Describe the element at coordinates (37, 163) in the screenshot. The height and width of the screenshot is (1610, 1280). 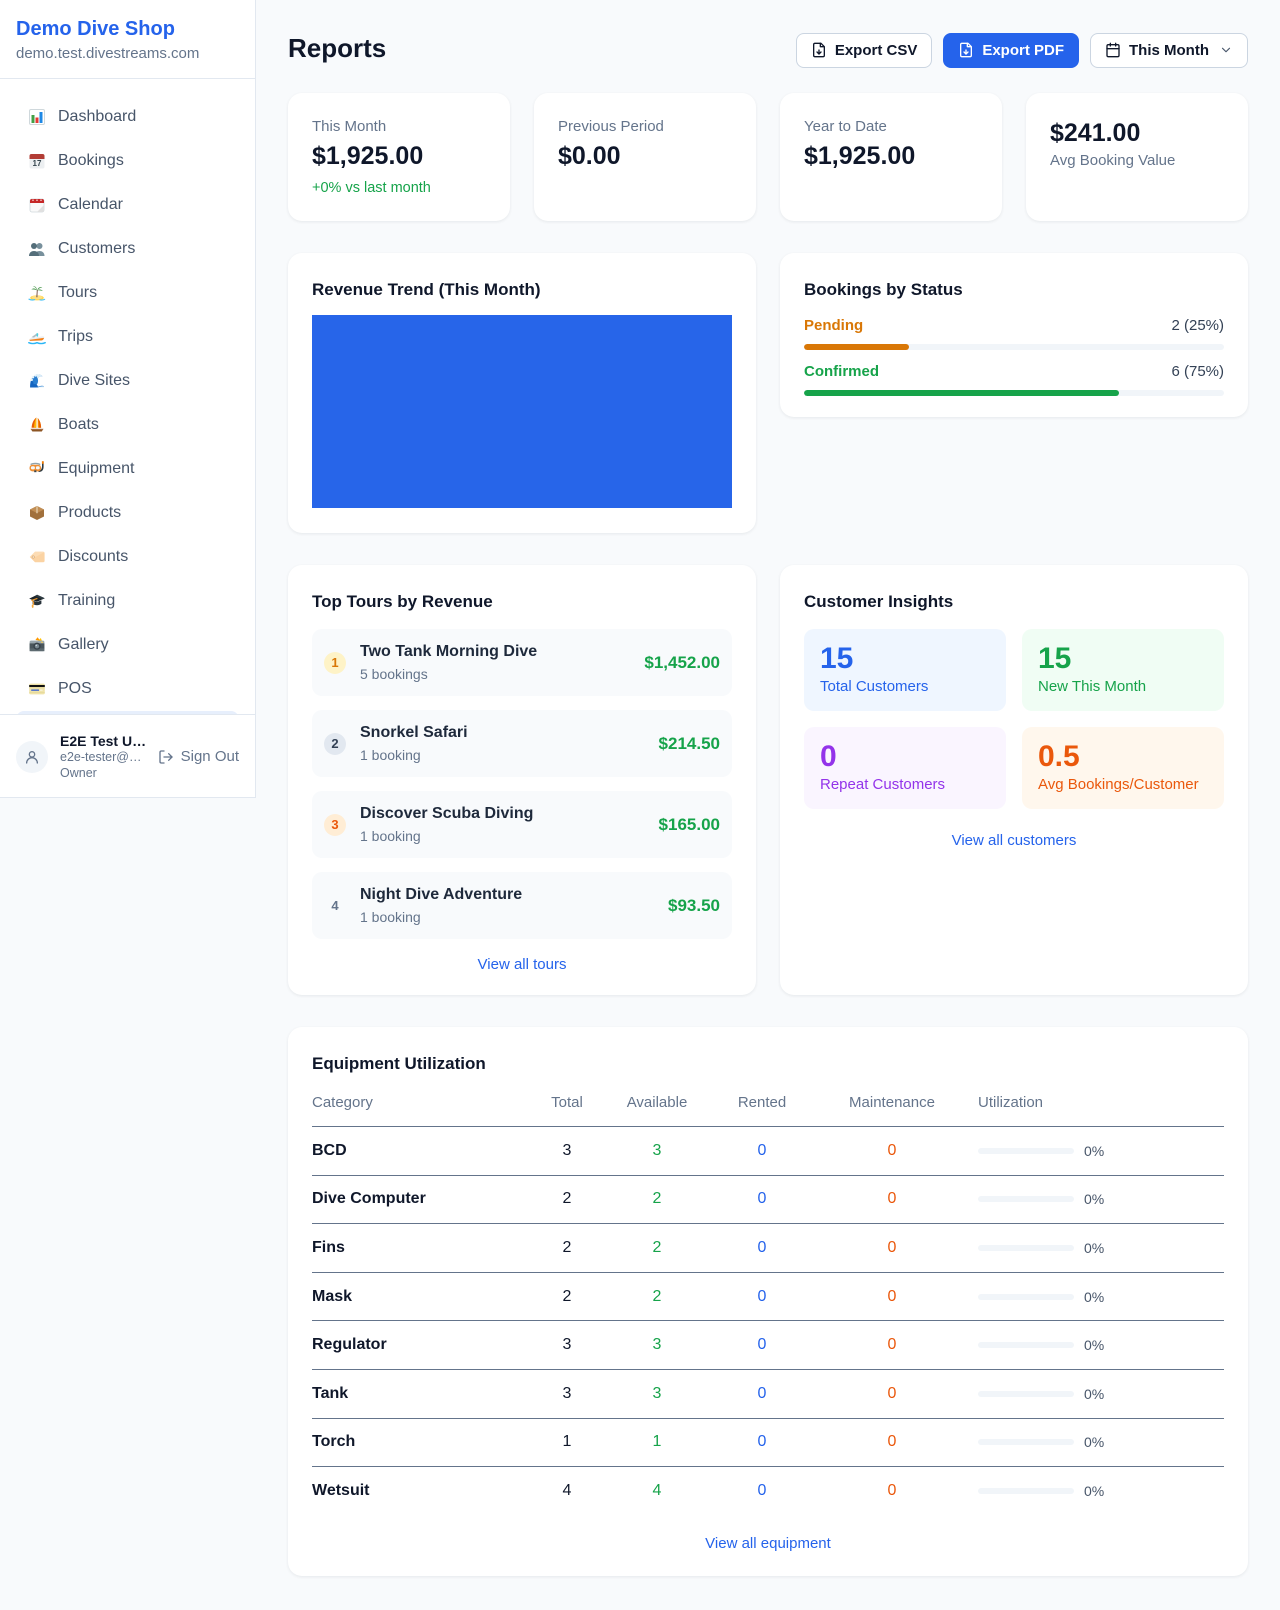
I see `svg-text: 17` at that location.